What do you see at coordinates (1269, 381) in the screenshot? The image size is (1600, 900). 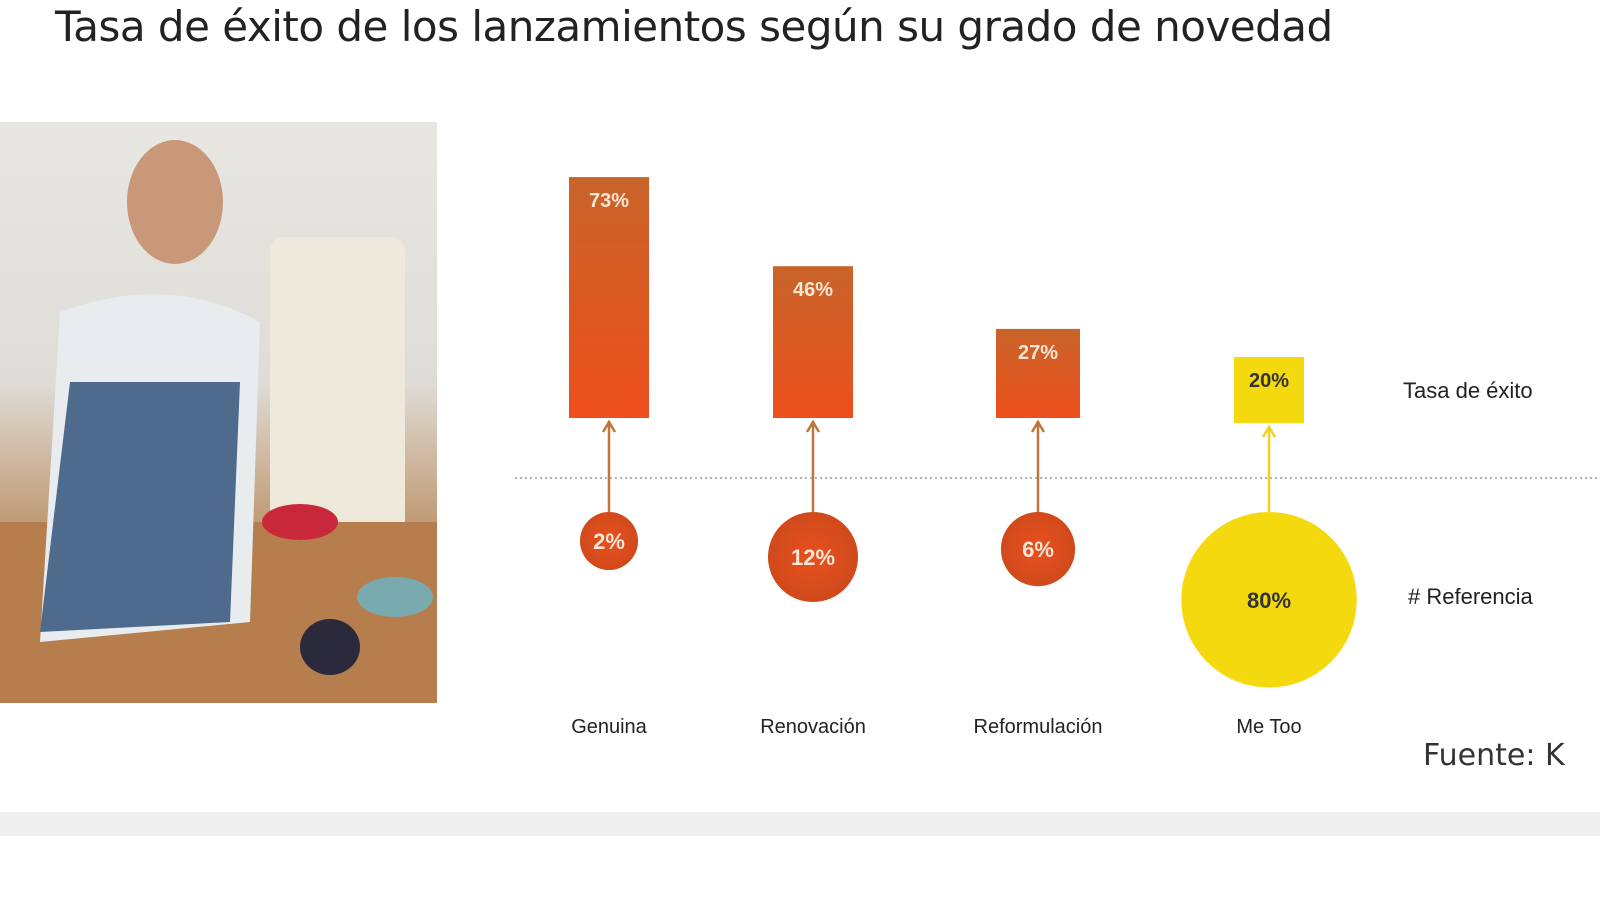 I see `bar-value-label: 20%` at bounding box center [1269, 381].